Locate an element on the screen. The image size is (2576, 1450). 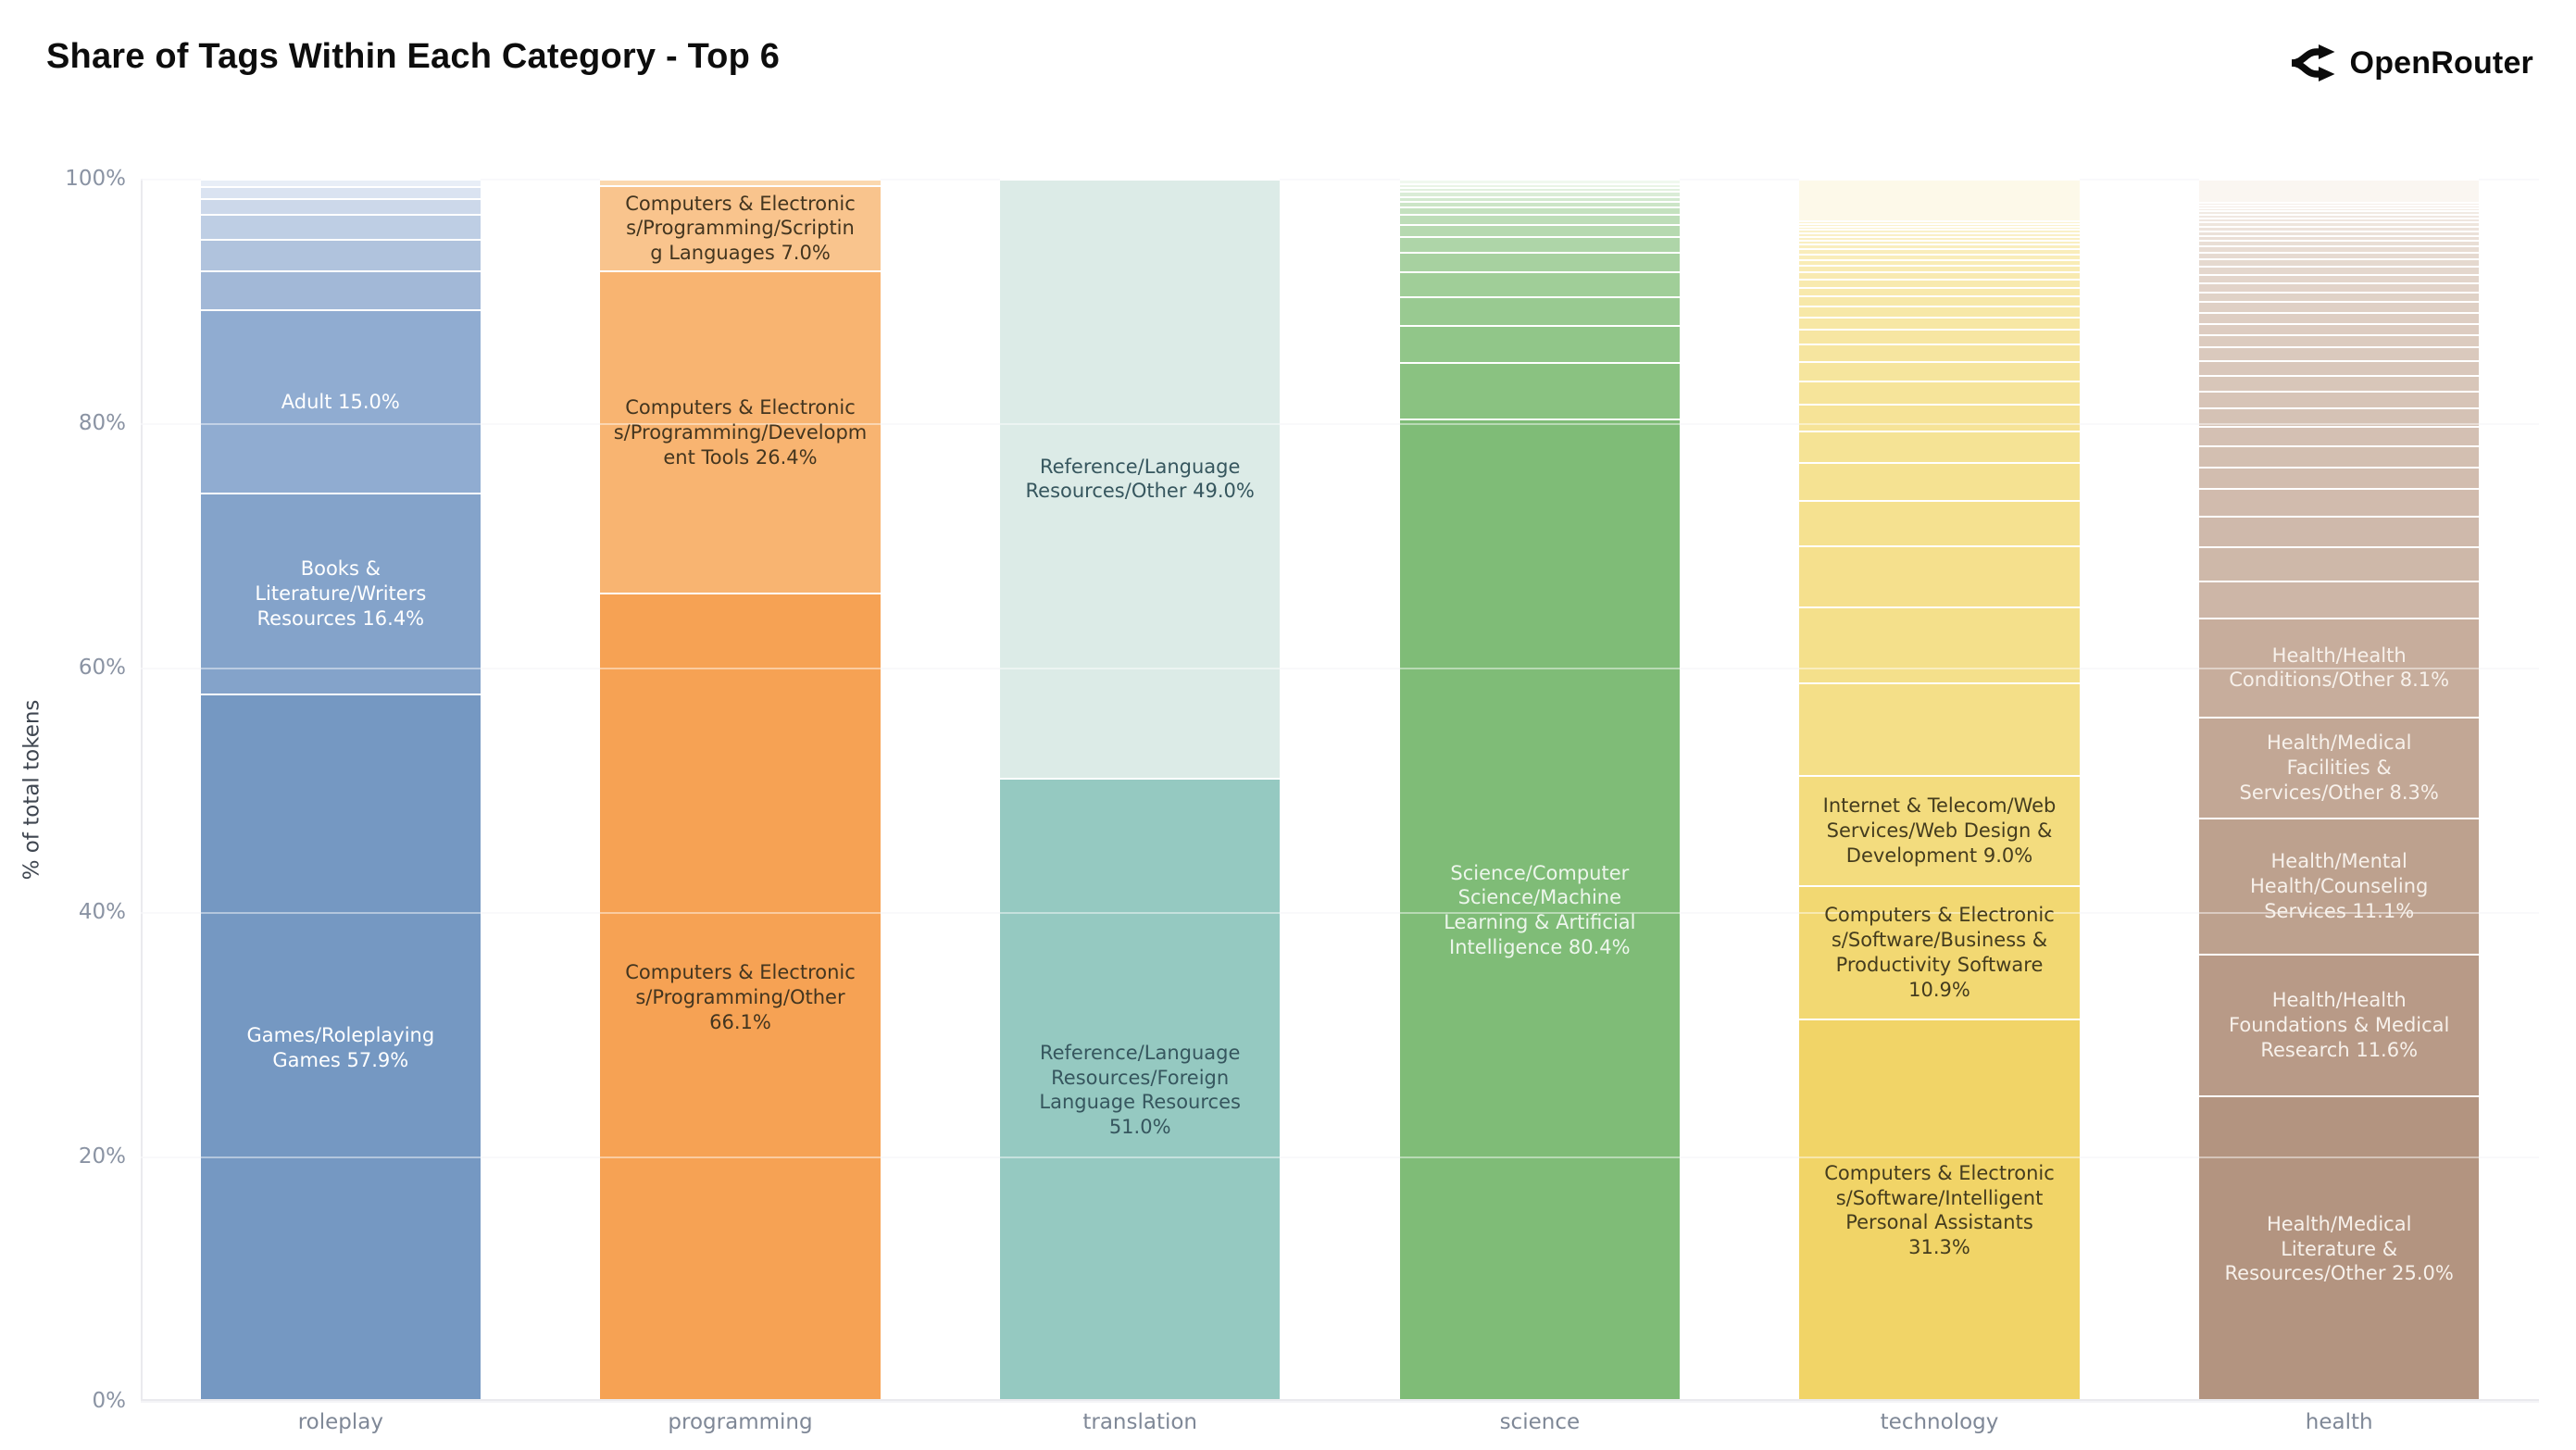
bar-segment: Health/Health Conditions/Other 8.1% is located at coordinates (2340, 667).